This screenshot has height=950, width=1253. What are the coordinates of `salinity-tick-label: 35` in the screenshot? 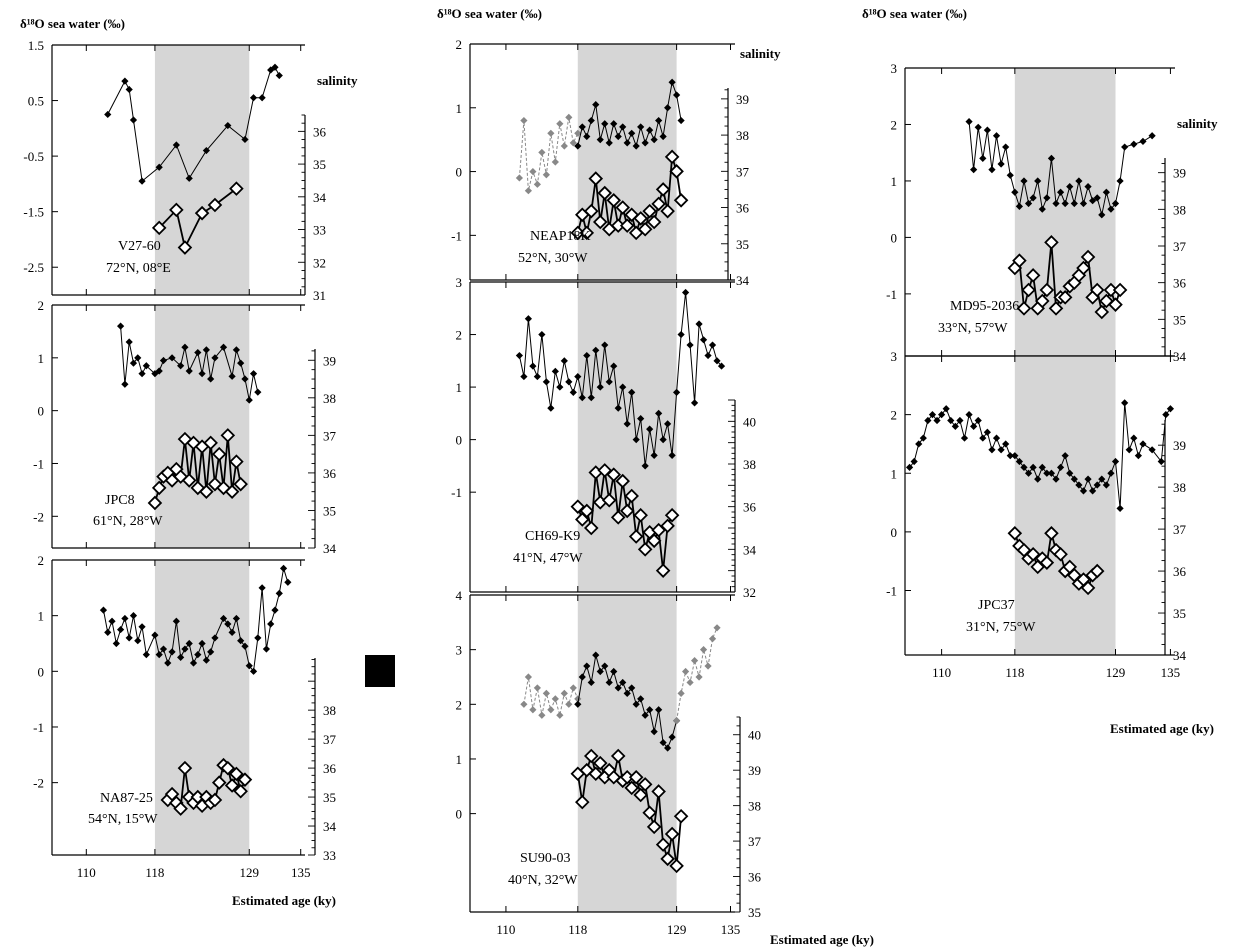 It's located at (754, 912).